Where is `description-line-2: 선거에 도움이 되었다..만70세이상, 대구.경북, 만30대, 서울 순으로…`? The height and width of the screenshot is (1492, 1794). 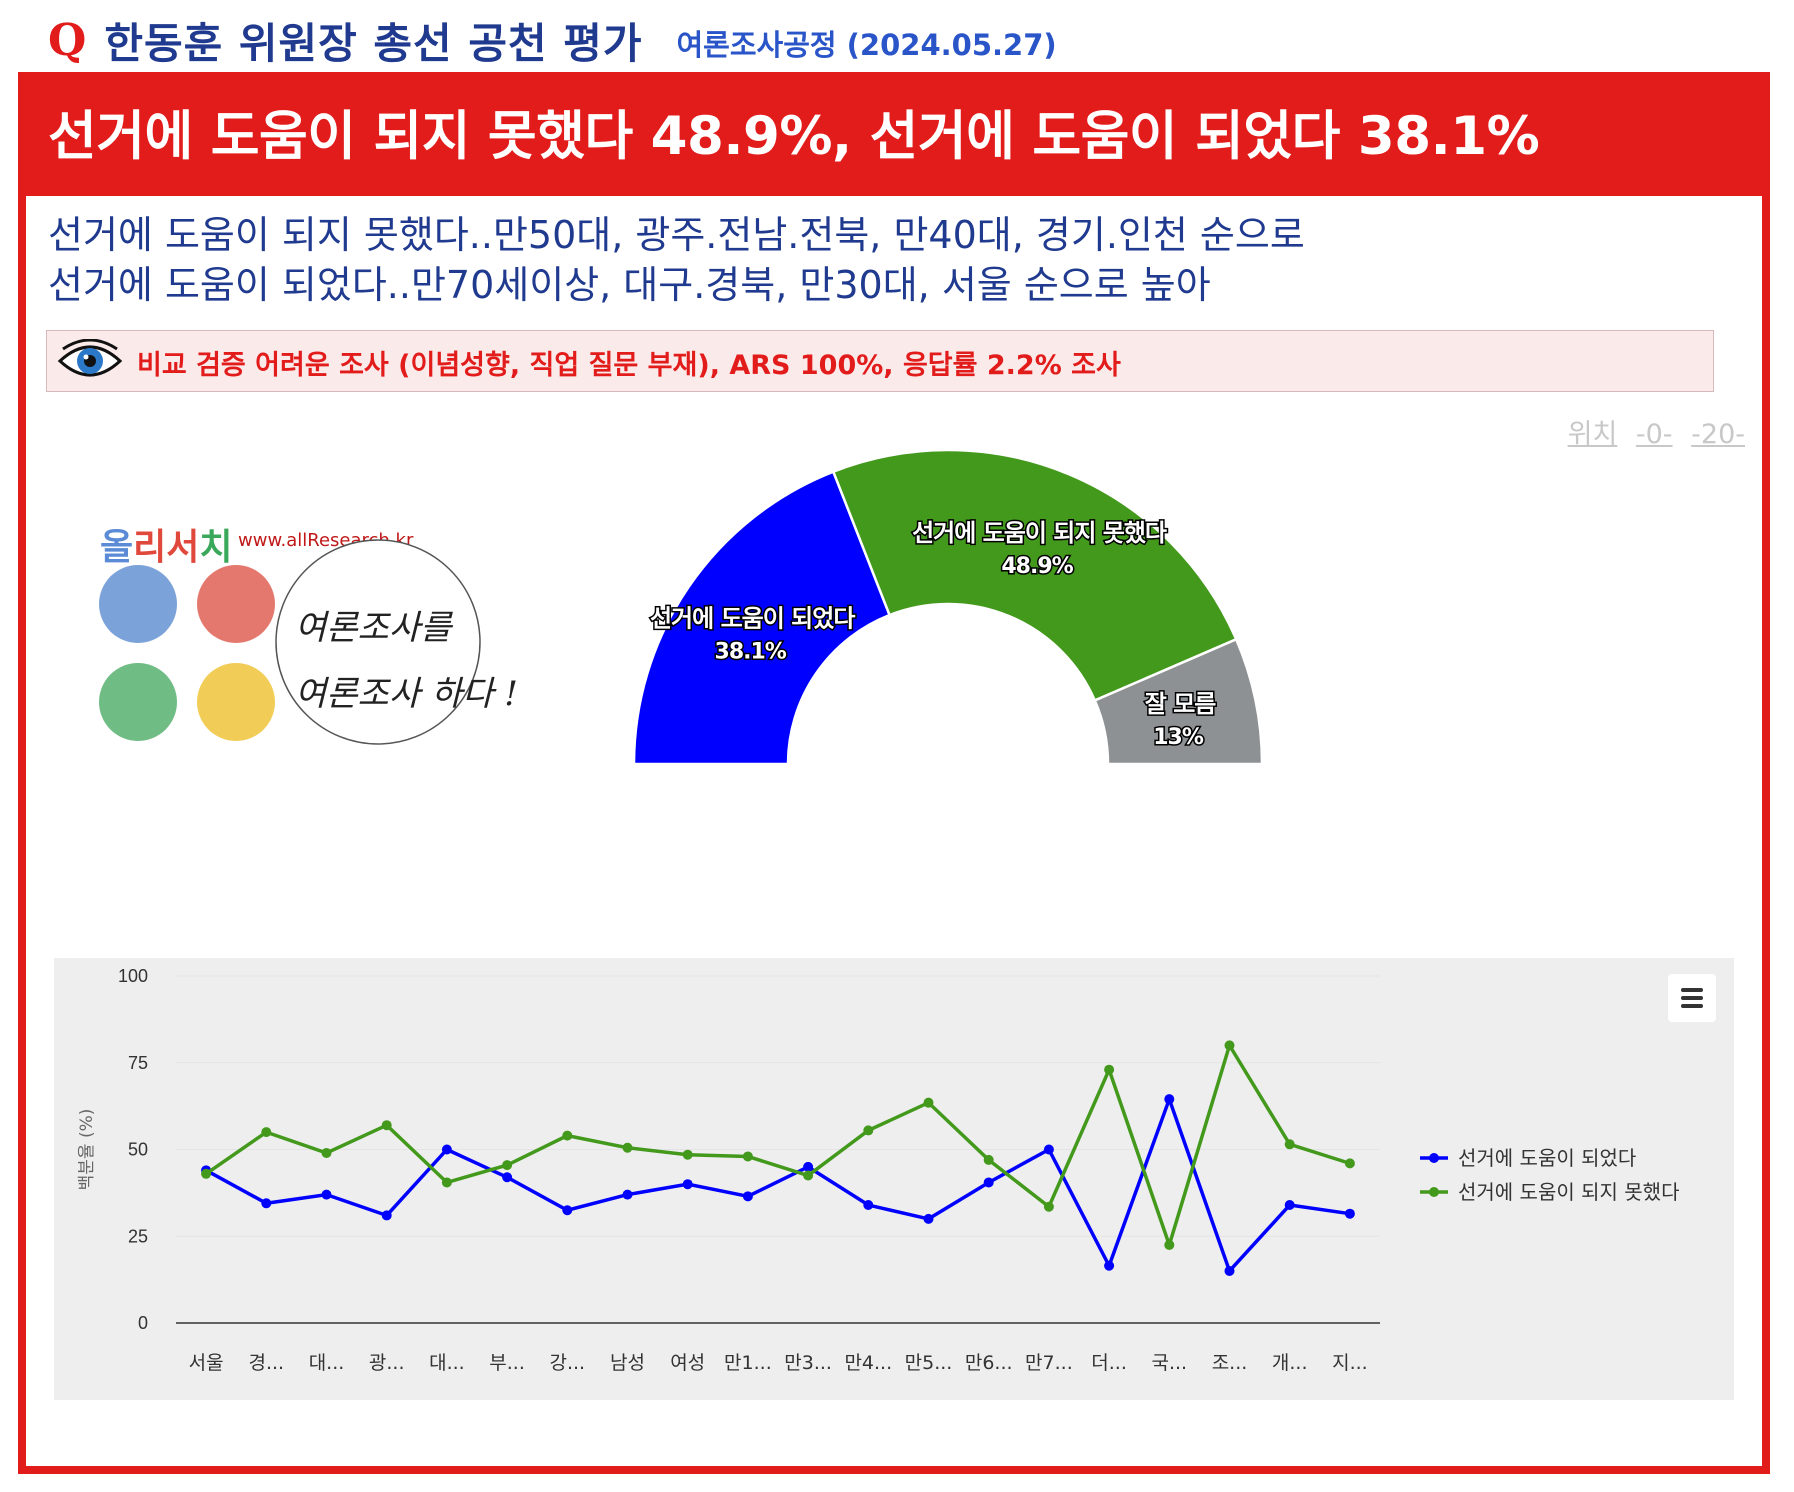
description-line-2: 선거에 도움이 되었다..만70세이상, 대구.경북, 만30대, 서울 순으로… is located at coordinates (629, 285).